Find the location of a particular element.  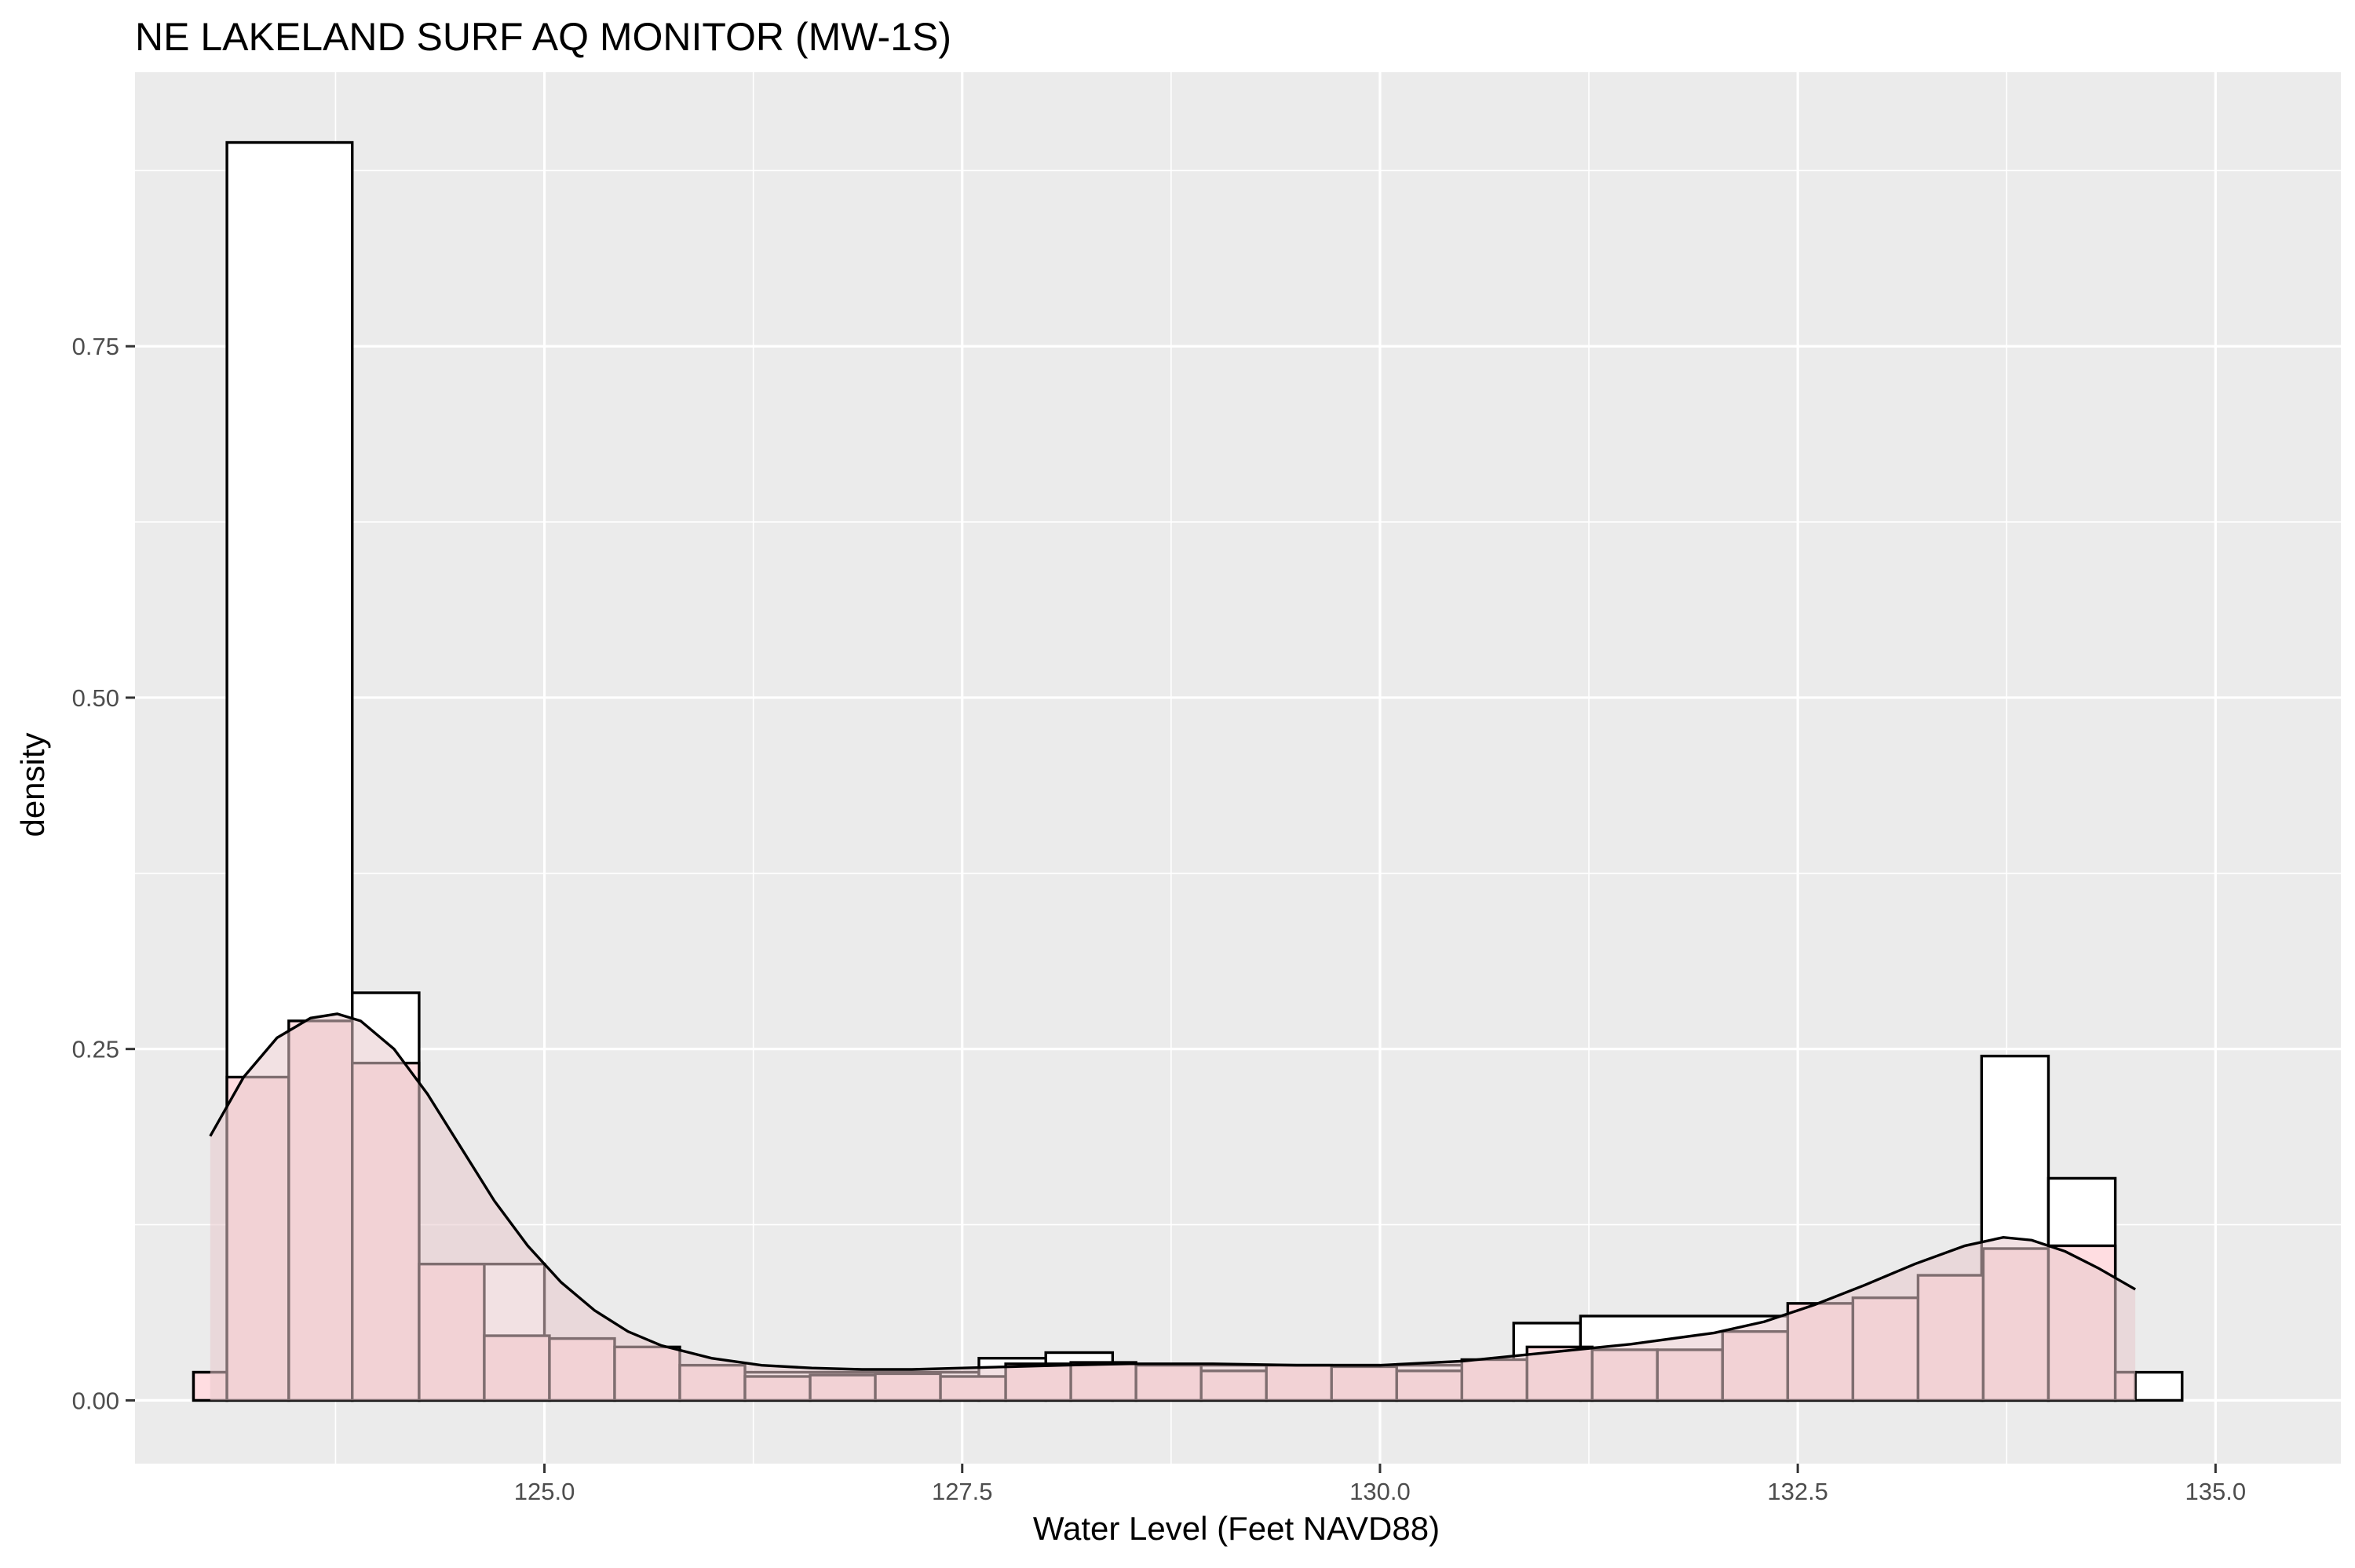

x-tick-label: 132.5 is located at coordinates (1797, 1491).